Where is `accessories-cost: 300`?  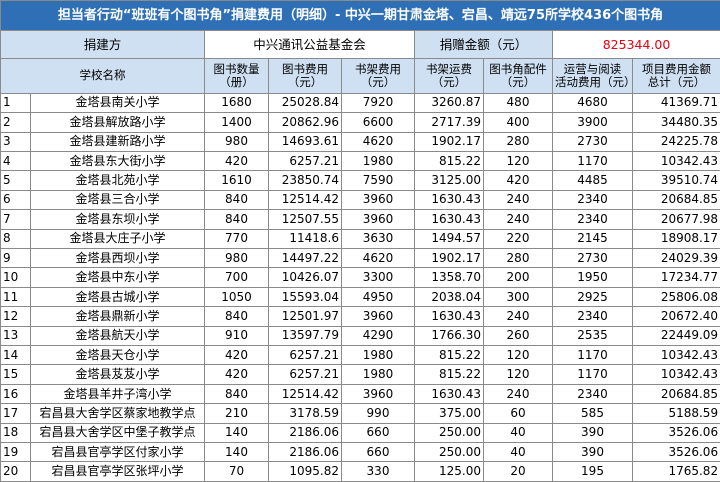 accessories-cost: 300 is located at coordinates (518, 297).